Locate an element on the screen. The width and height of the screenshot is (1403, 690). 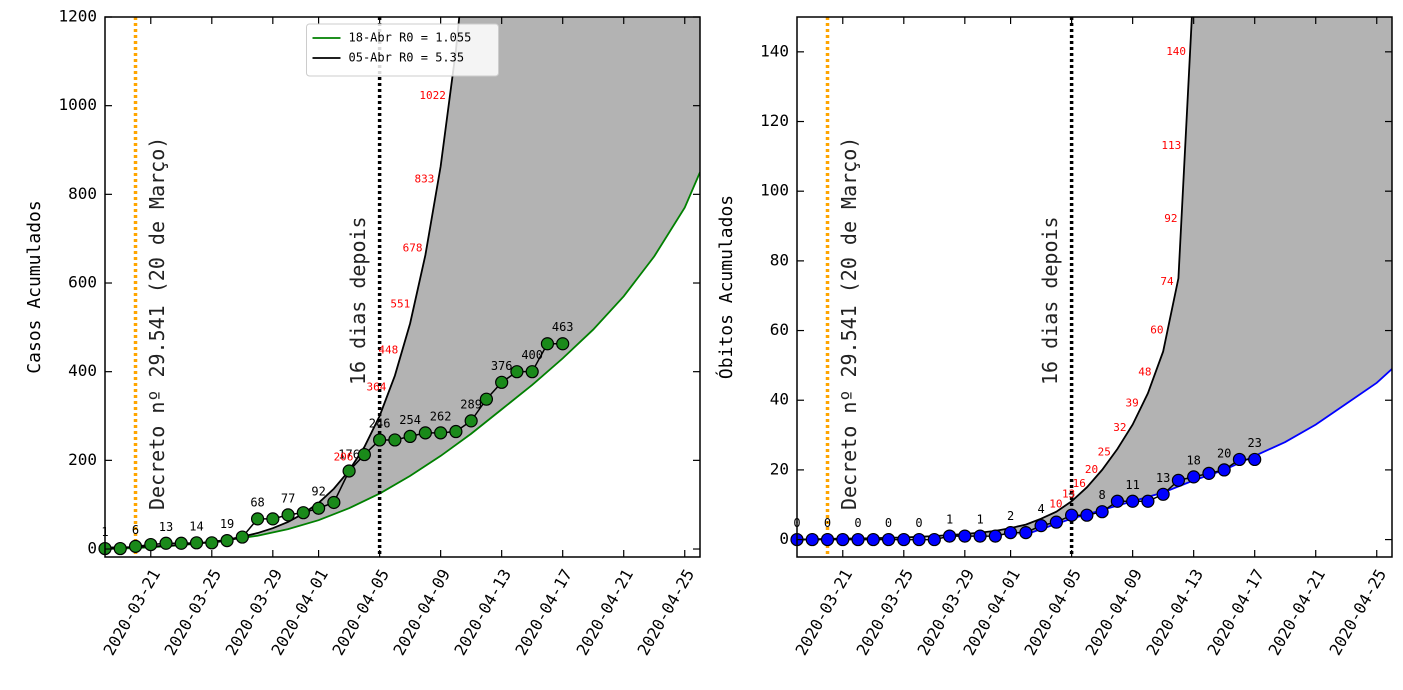
x-tick-label: 2020-04-17 is located at coordinates (543, 612).